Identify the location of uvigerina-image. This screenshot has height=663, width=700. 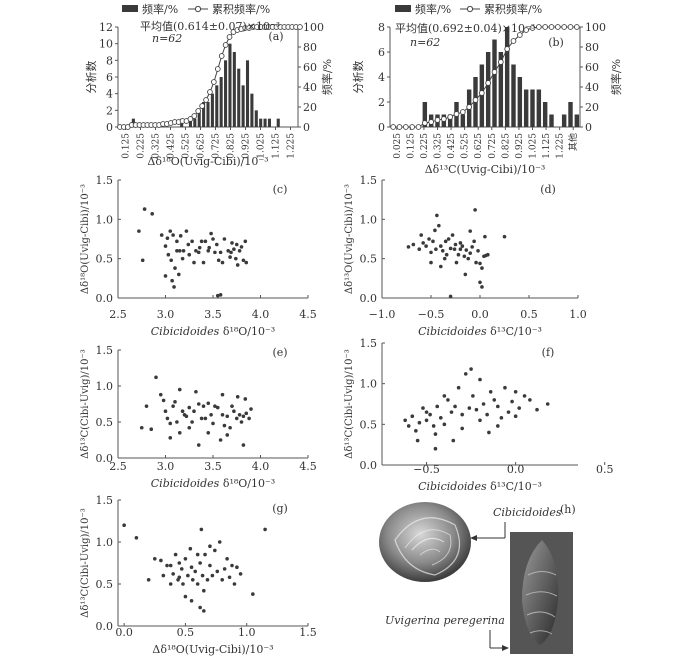
(541, 593).